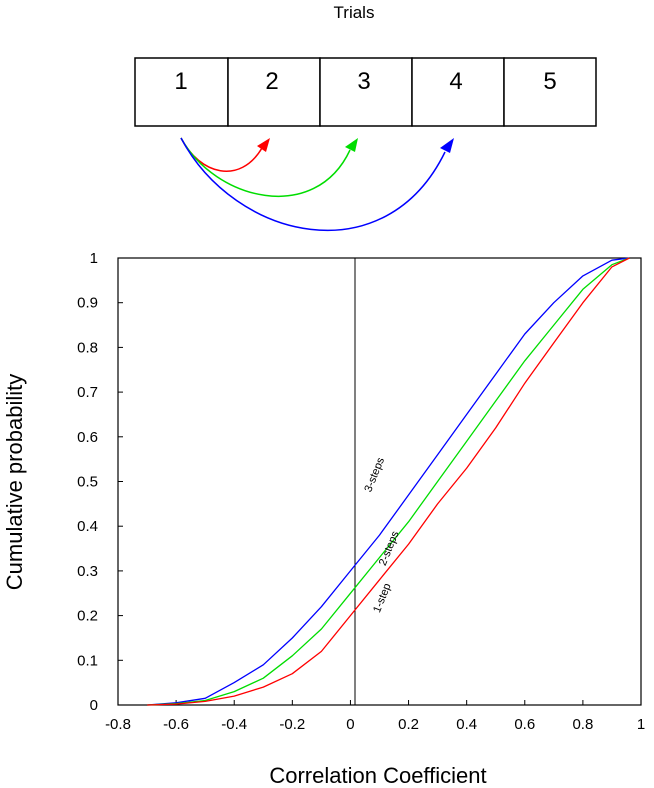 This screenshot has height=788, width=654. What do you see at coordinates (94, 258) in the screenshot?
I see `y-tick-label-10: 1` at bounding box center [94, 258].